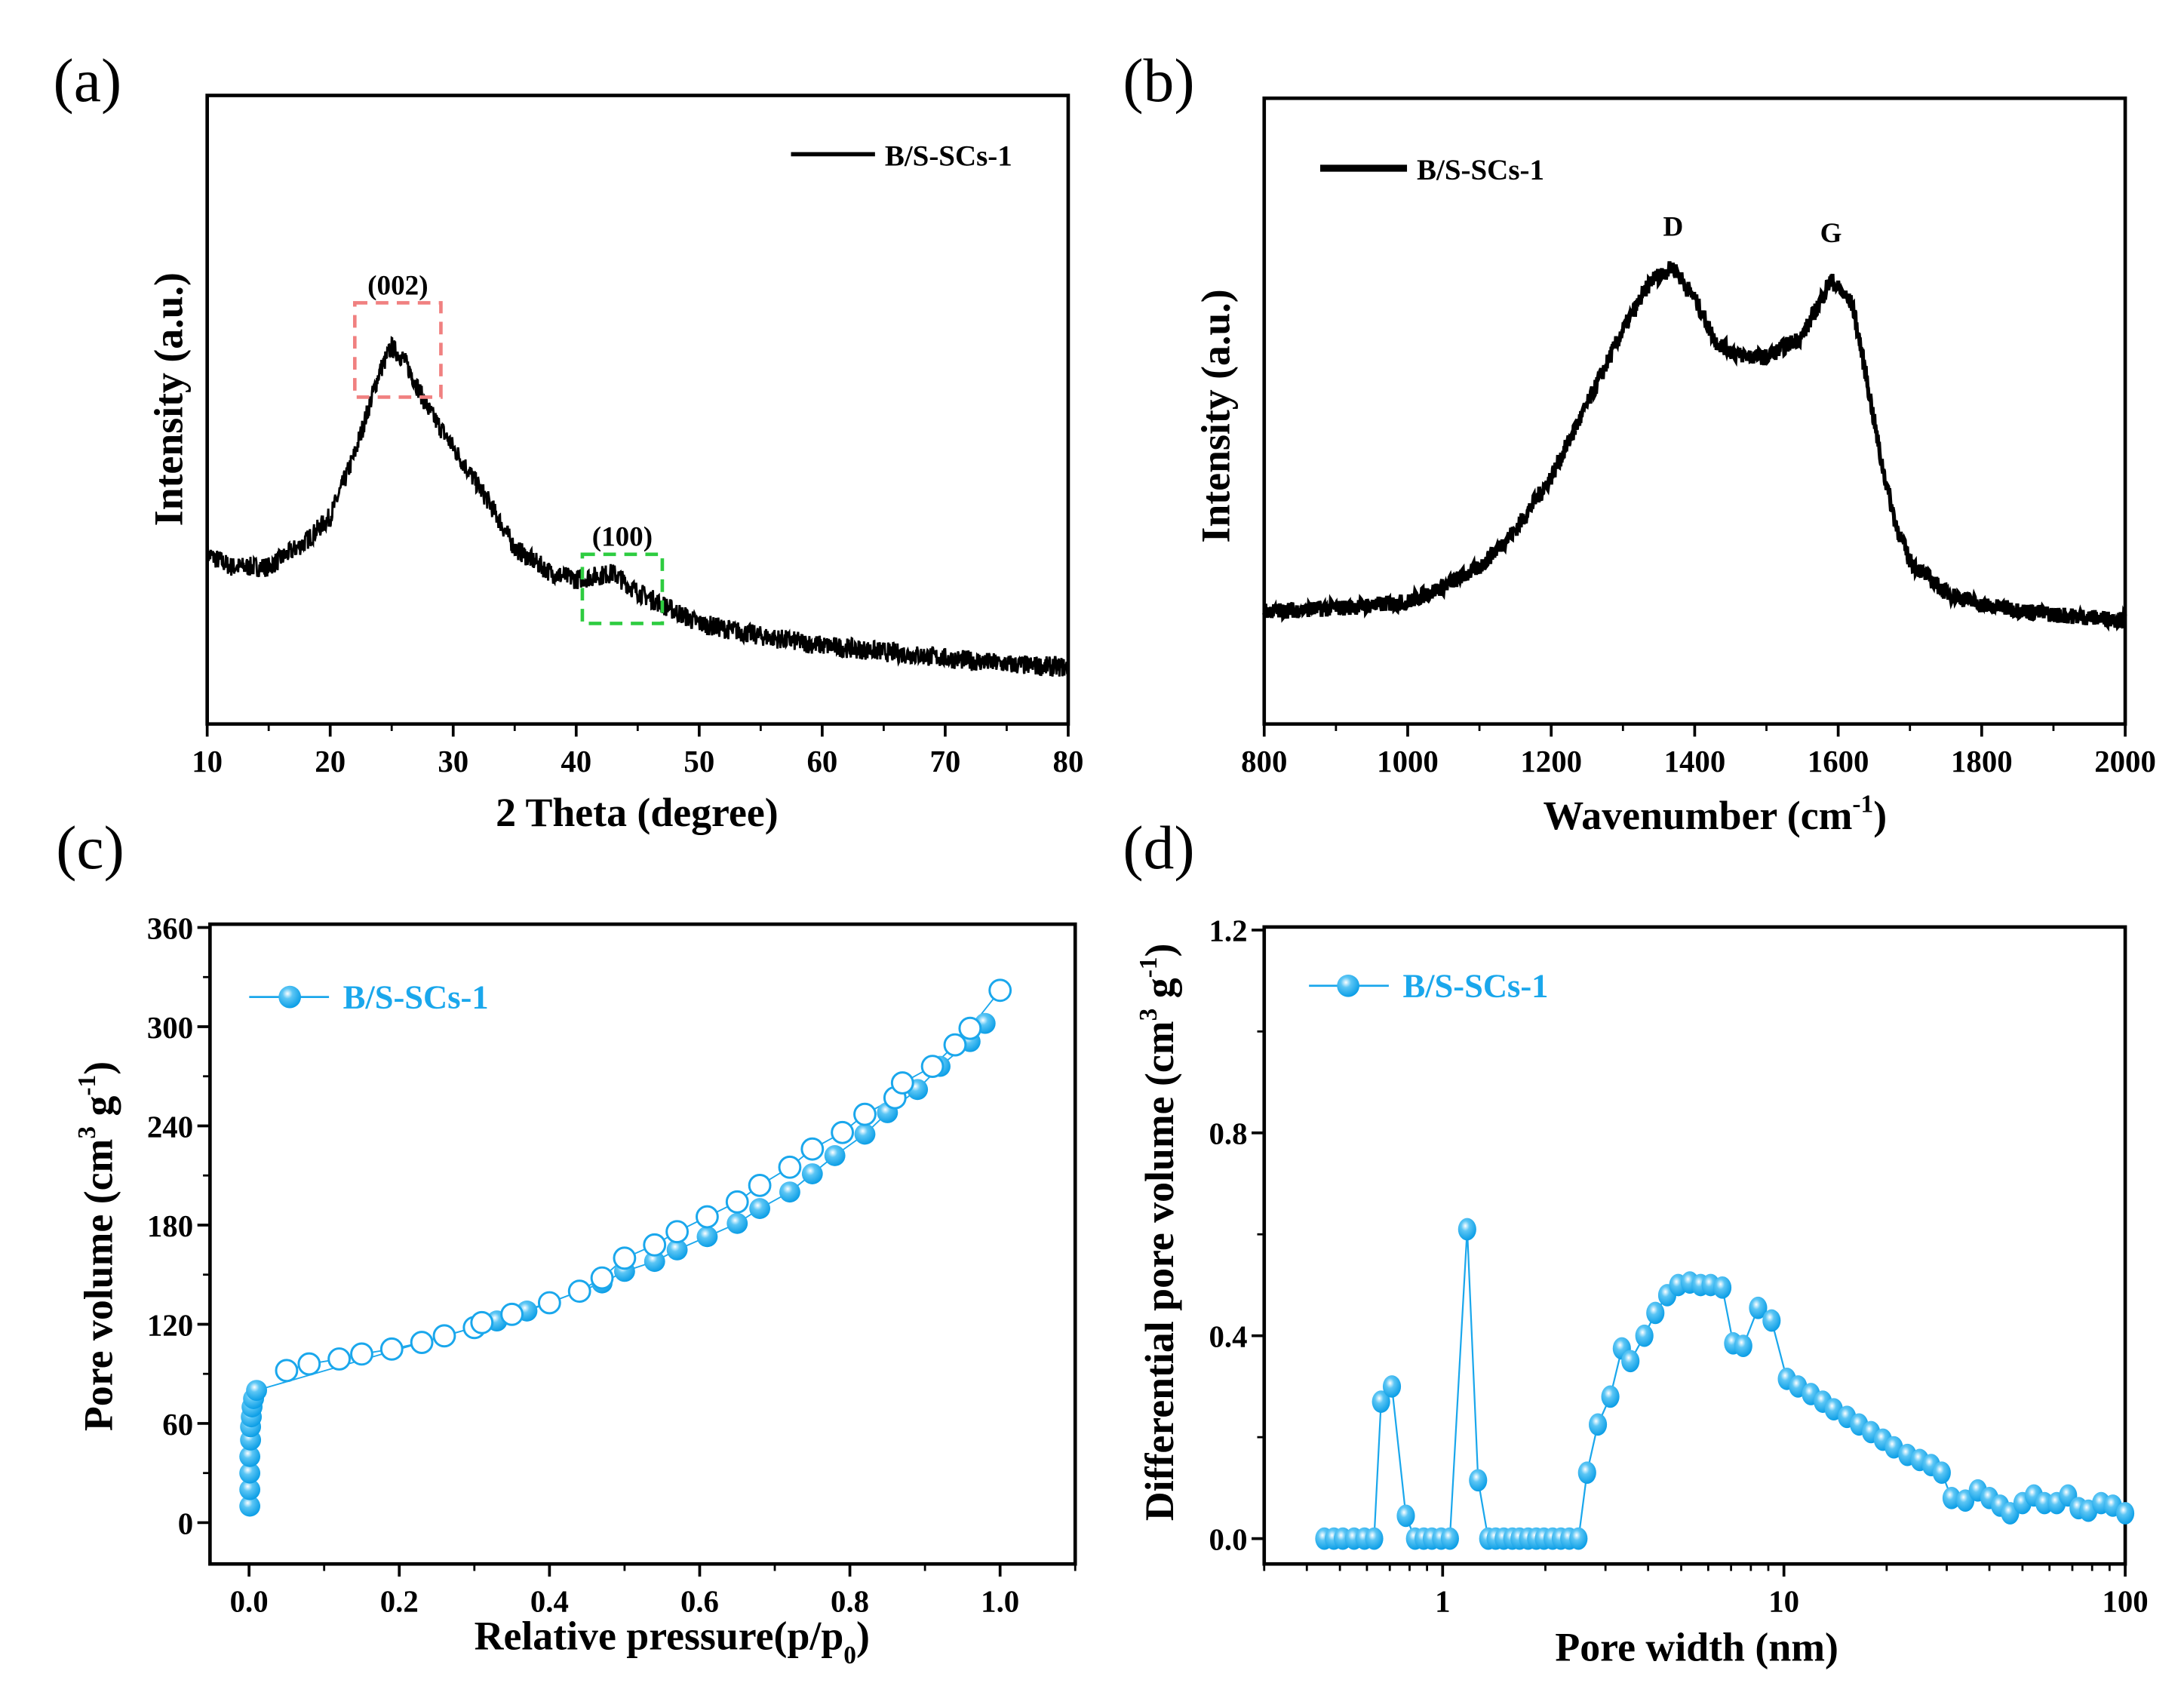 The image size is (2184, 1686). Describe the element at coordinates (1158, 1233) in the screenshot. I see `panel-d-ylabel: Differential pore volume (cm3 g-1)` at that location.